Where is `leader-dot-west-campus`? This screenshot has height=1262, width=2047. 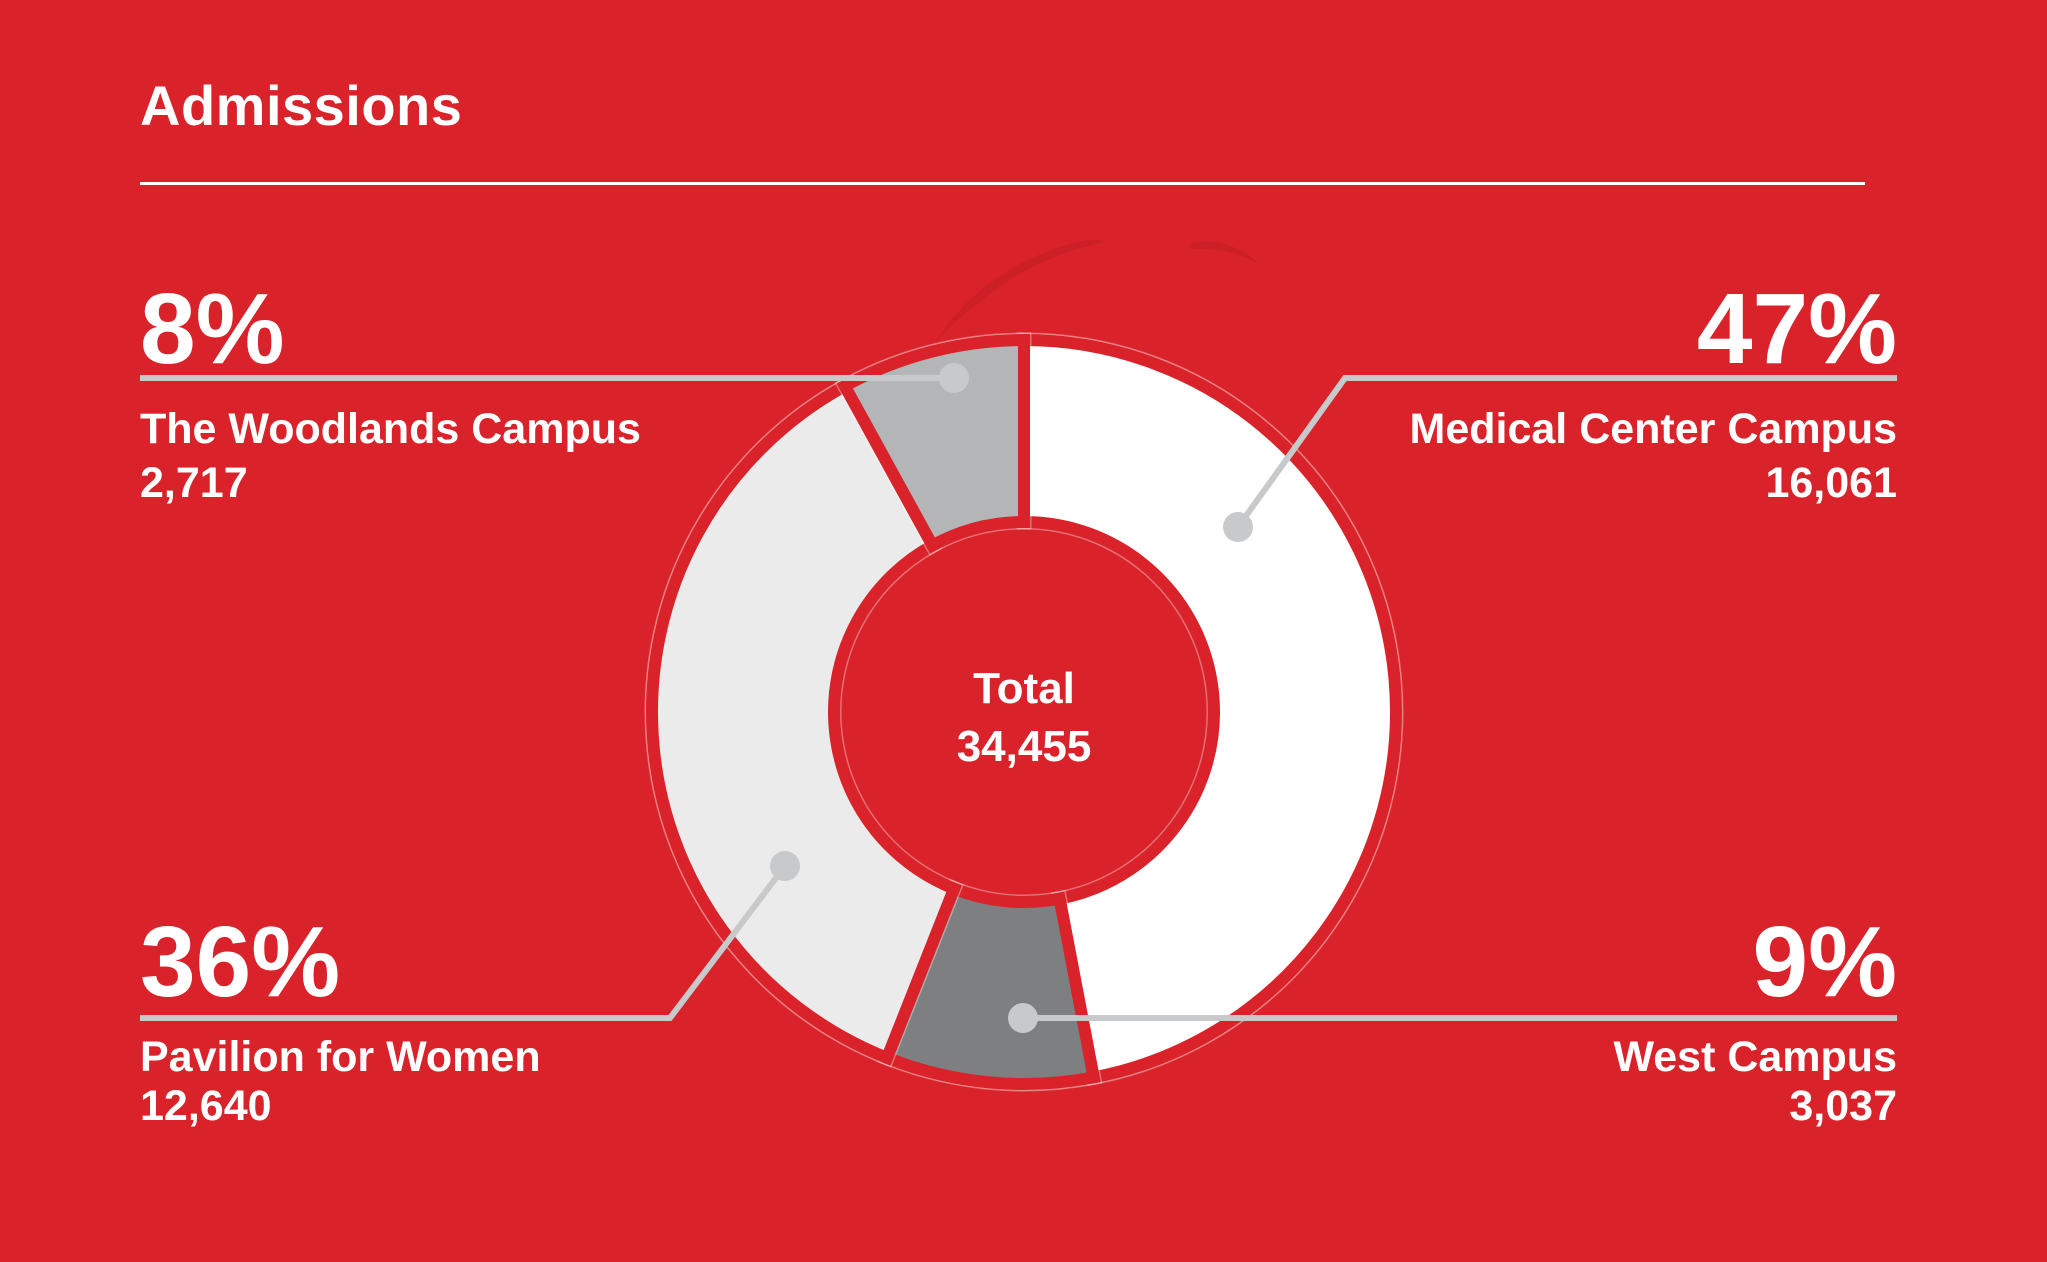
leader-dot-west-campus is located at coordinates (1023, 1018).